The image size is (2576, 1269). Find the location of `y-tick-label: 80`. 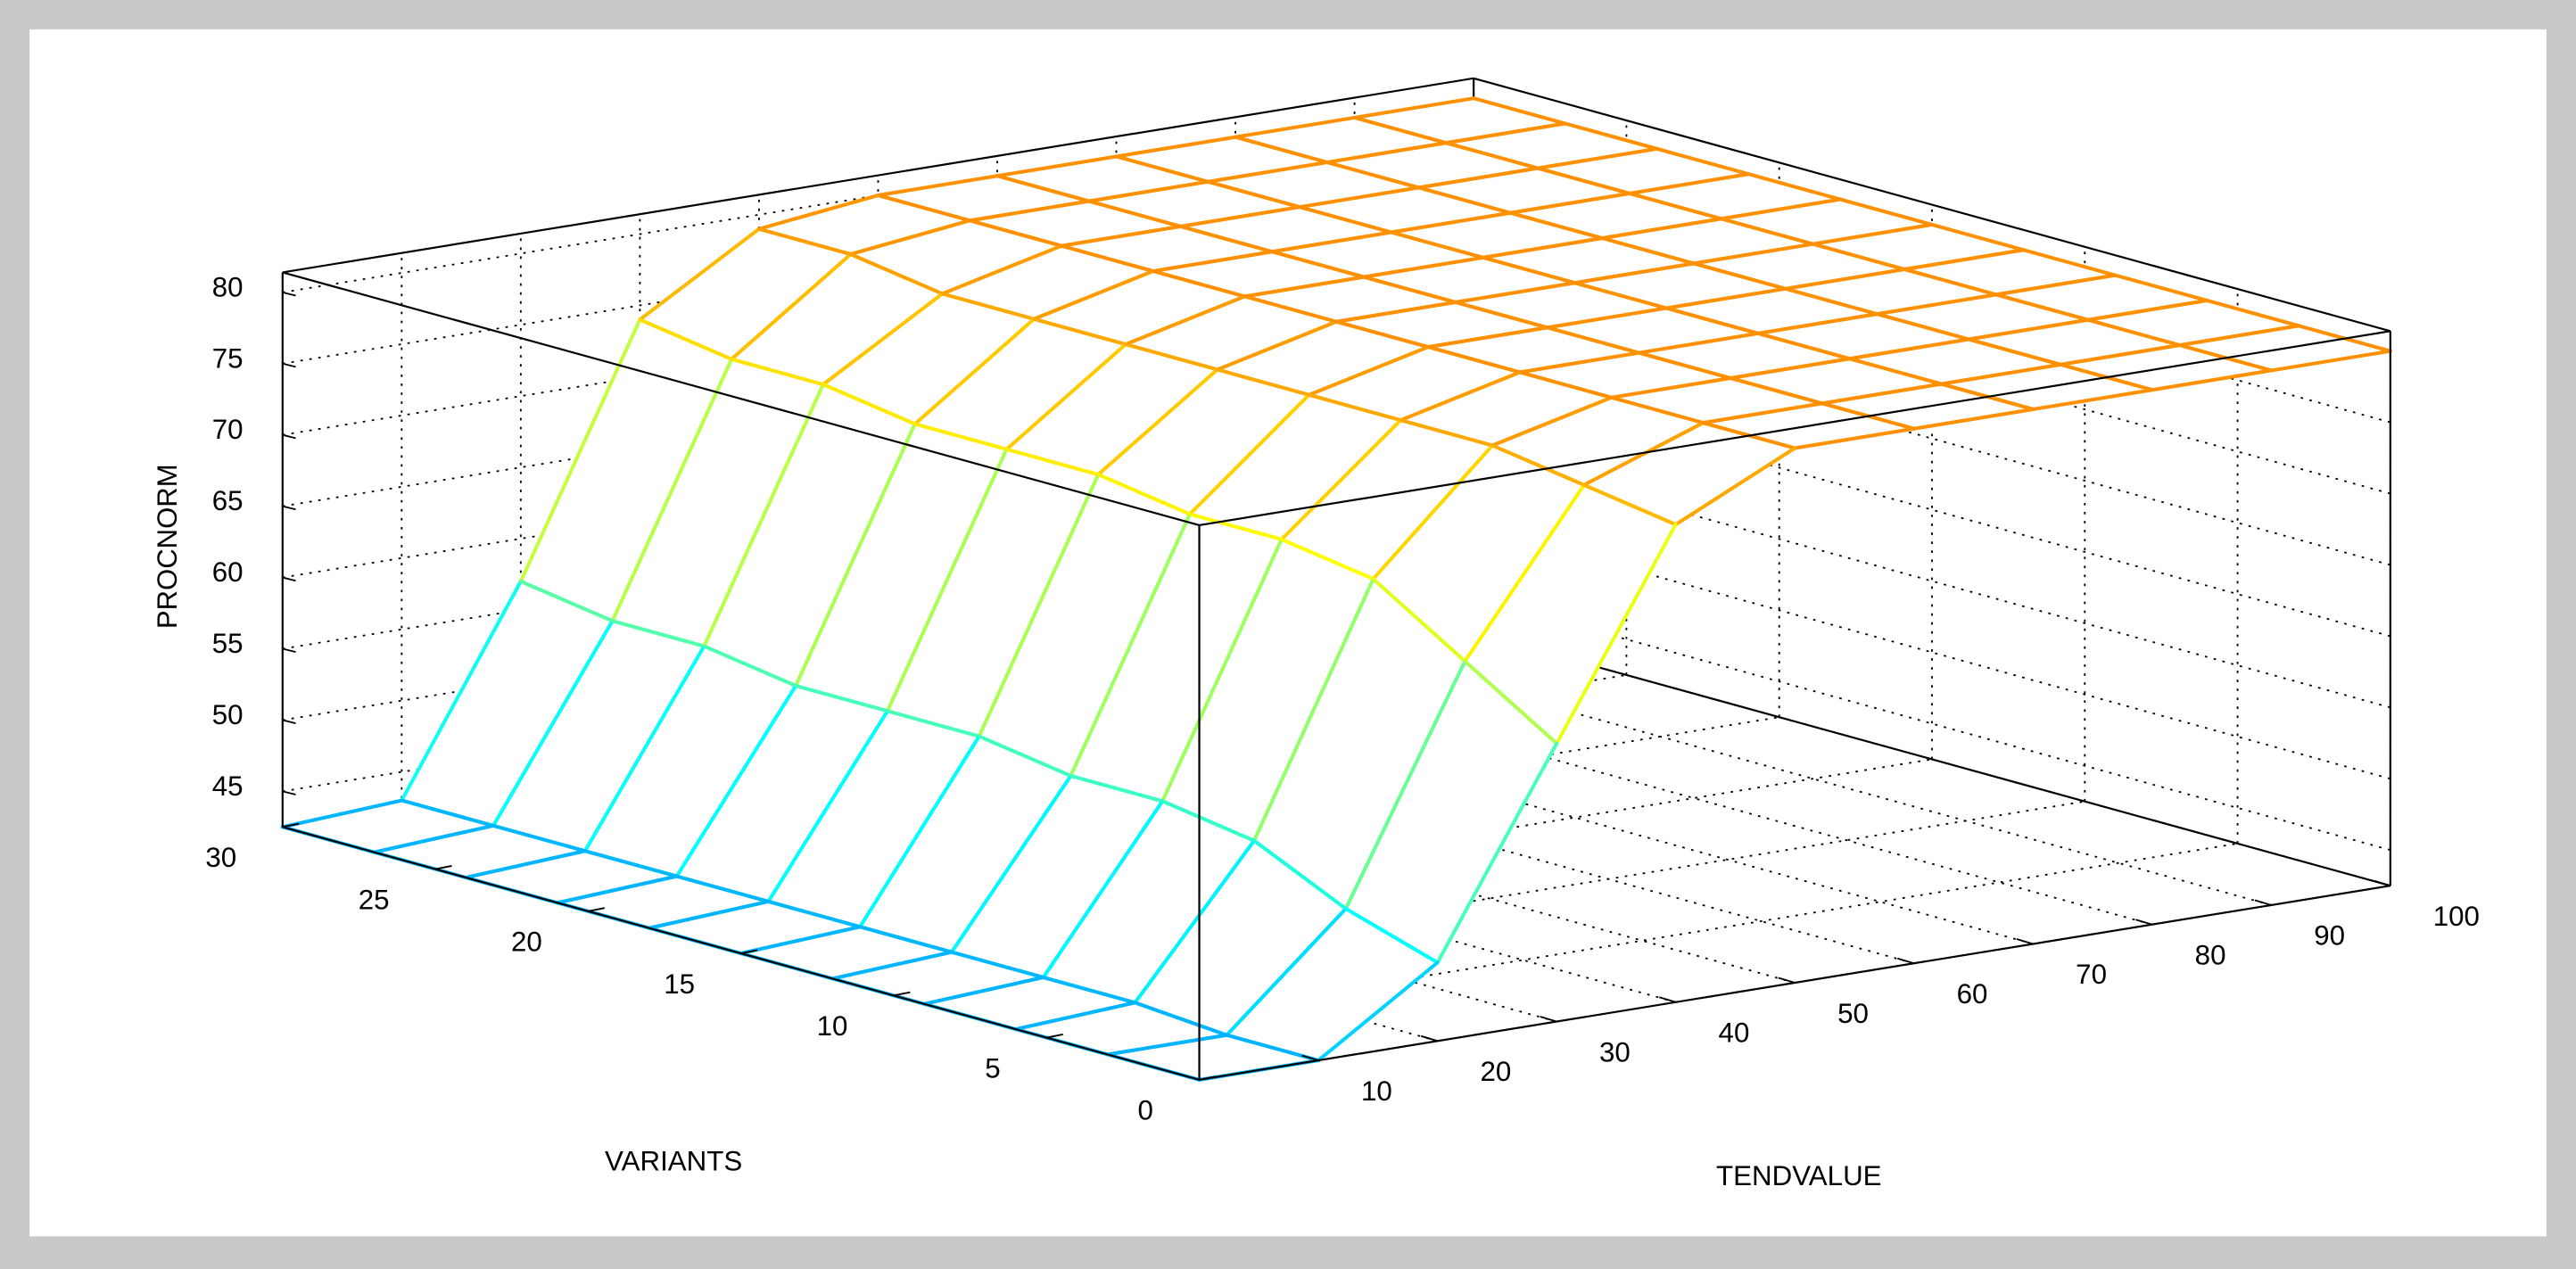

y-tick-label: 80 is located at coordinates (2211, 955).